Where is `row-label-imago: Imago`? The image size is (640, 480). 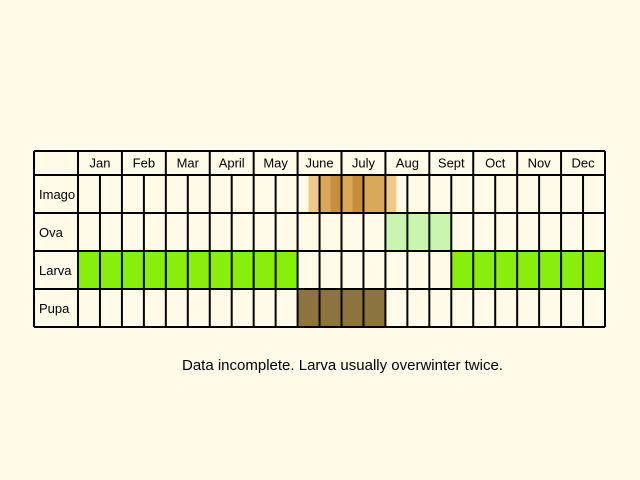
row-label-imago: Imago is located at coordinates (57, 194).